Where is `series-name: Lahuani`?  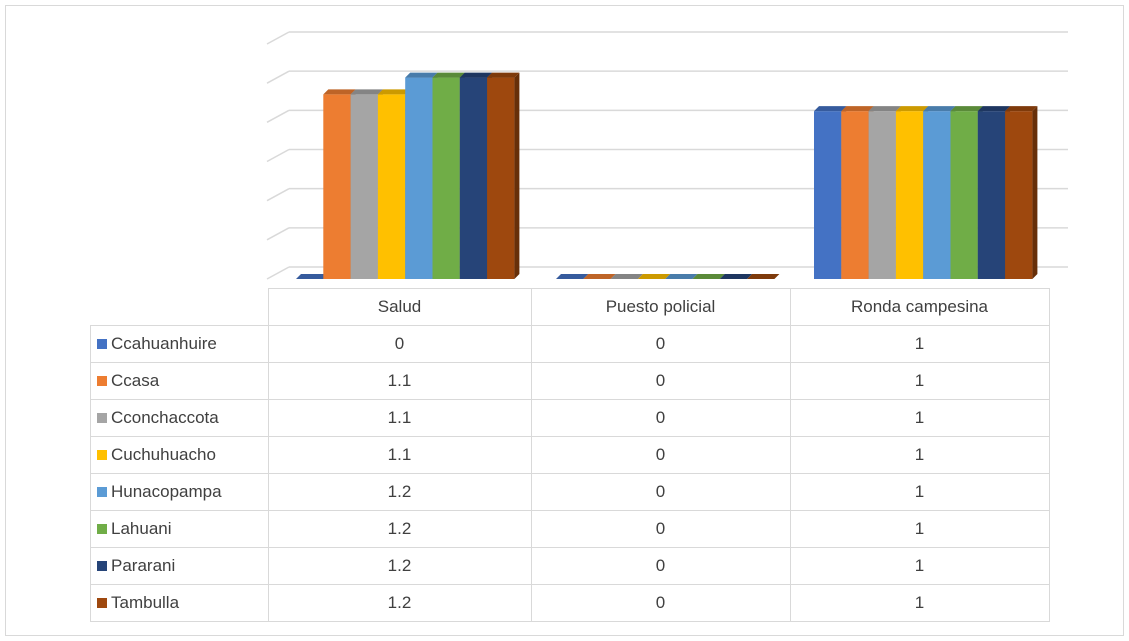 series-name: Lahuani is located at coordinates (141, 528).